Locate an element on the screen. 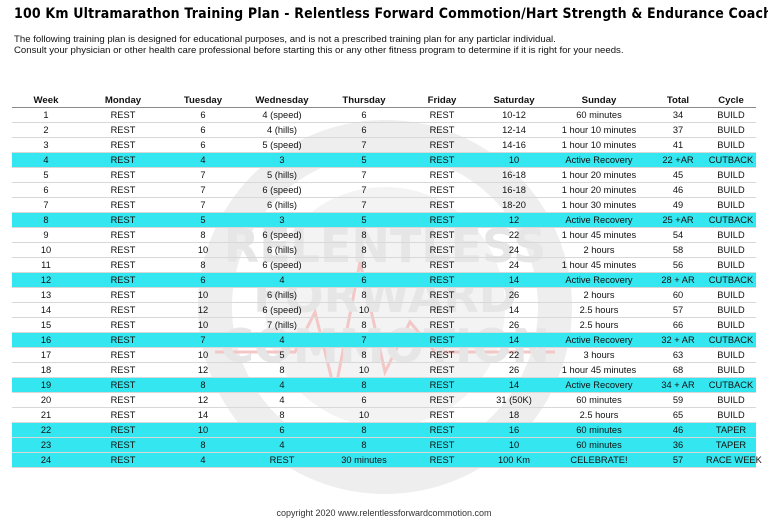  total-cell: 37 is located at coordinates (678, 130).